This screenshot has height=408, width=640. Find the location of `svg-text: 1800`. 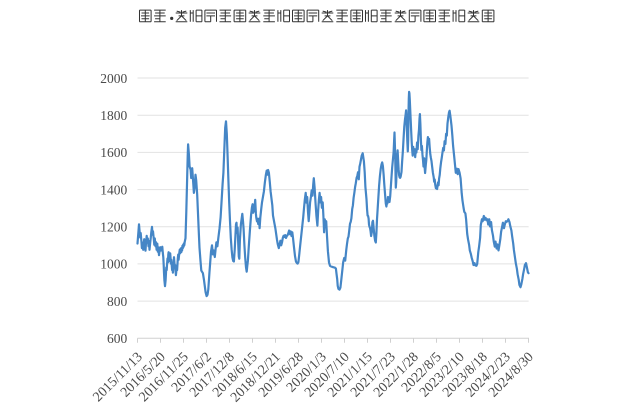

svg-text: 1800 is located at coordinates (113, 115).